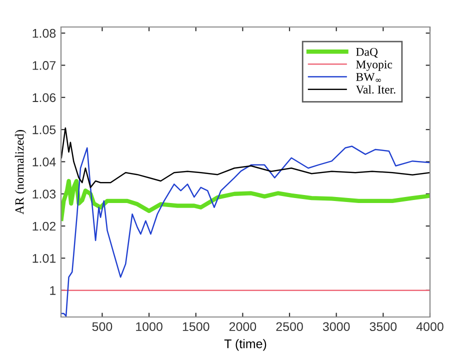  Describe the element at coordinates (242, 327) in the screenshot. I see `x-tick-label: 2000` at that location.